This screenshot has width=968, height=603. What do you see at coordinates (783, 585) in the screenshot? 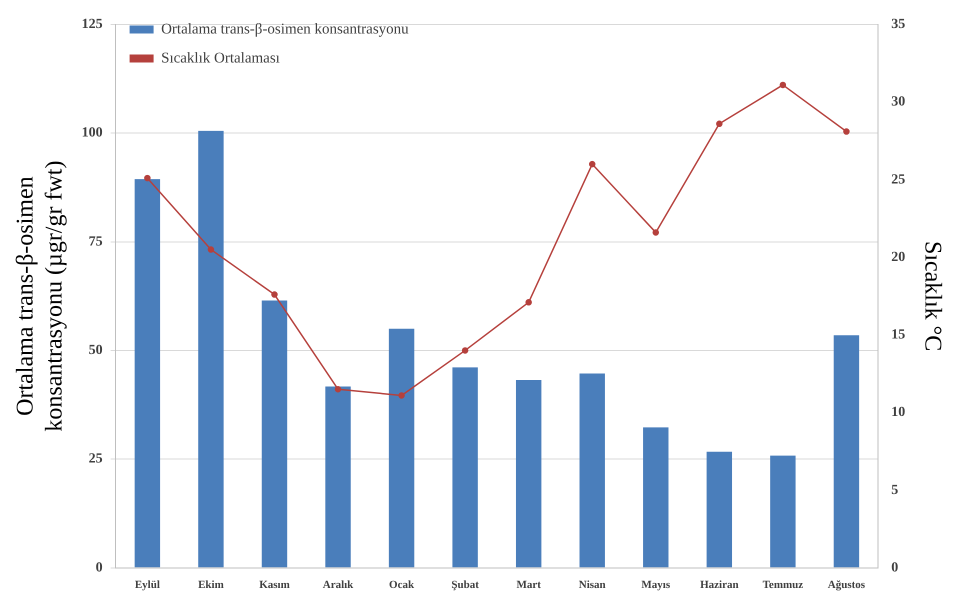
I see `x-tick-label: Temmuz` at bounding box center [783, 585].